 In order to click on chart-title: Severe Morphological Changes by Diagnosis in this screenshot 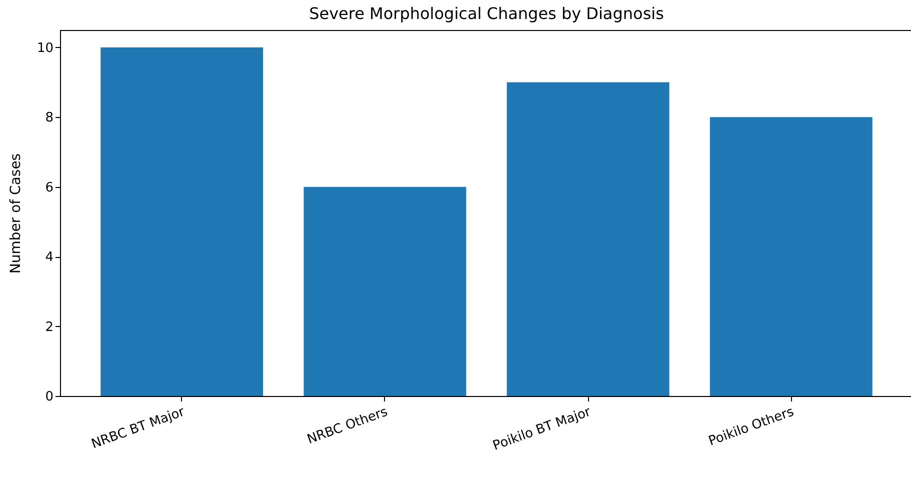, I will do `click(486, 13)`.